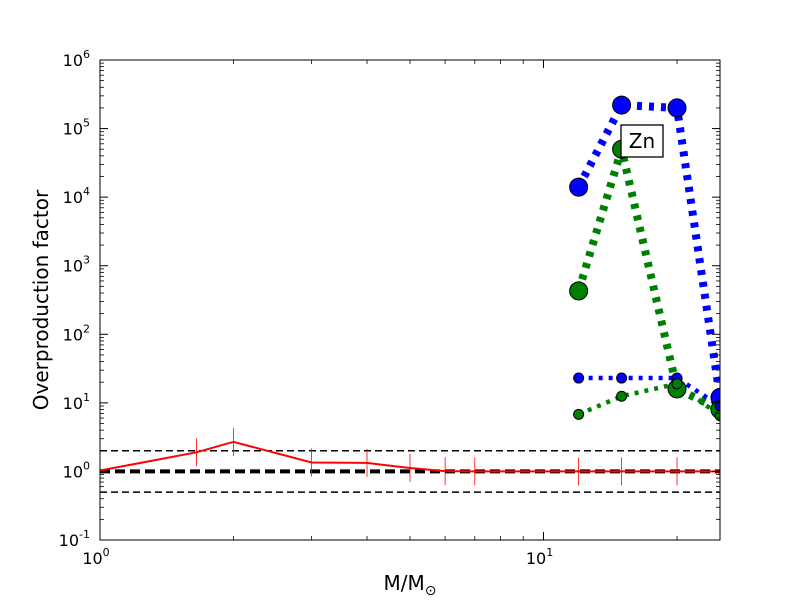 The height and width of the screenshot is (600, 800). Describe the element at coordinates (76, 196) in the screenshot. I see `y-tick-label-5: 10⁴` at that location.